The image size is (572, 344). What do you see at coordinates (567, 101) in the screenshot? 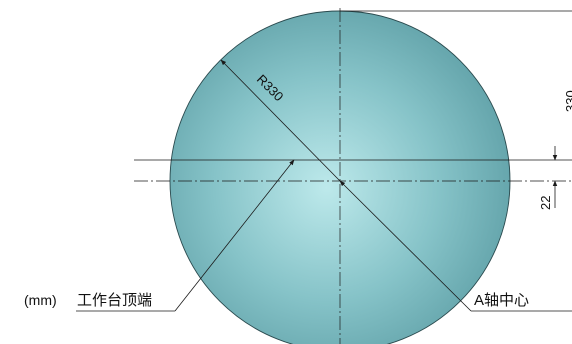
I see `vertical-dim-label: 330` at bounding box center [567, 101].